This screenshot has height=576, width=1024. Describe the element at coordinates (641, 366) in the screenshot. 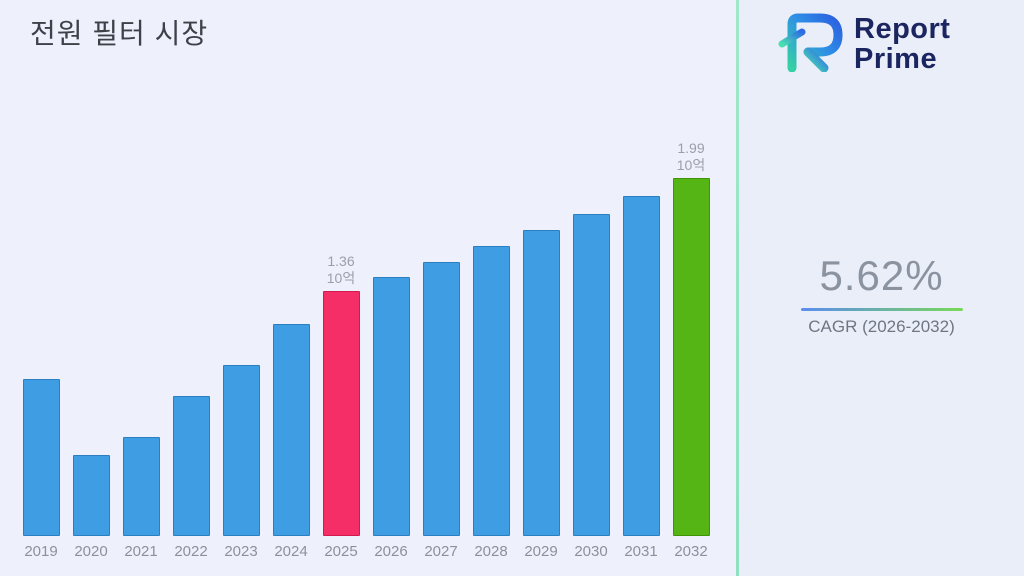

I see `bar-2031` at that location.